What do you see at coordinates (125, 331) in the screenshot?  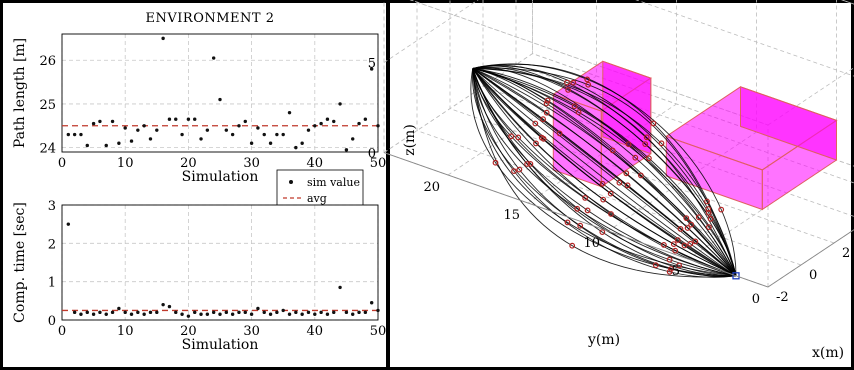 I see `x-tick-label: 10` at bounding box center [125, 331].